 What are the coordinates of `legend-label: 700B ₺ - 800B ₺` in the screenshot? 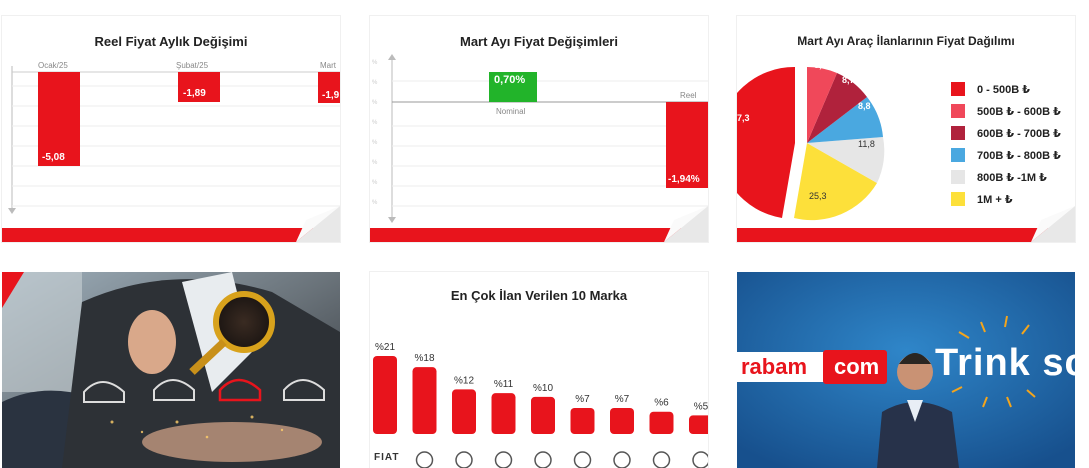 It's located at (1019, 155).